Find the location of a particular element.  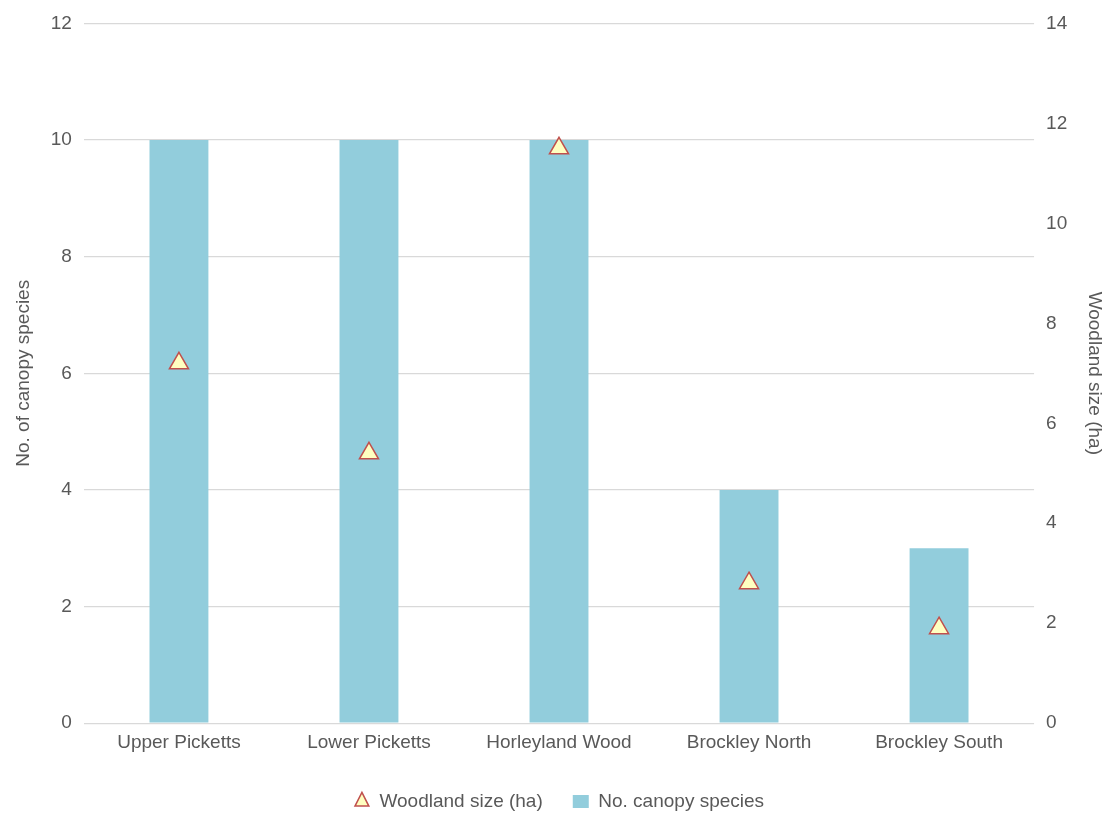

y-tick-label: 12 is located at coordinates (61, 22).